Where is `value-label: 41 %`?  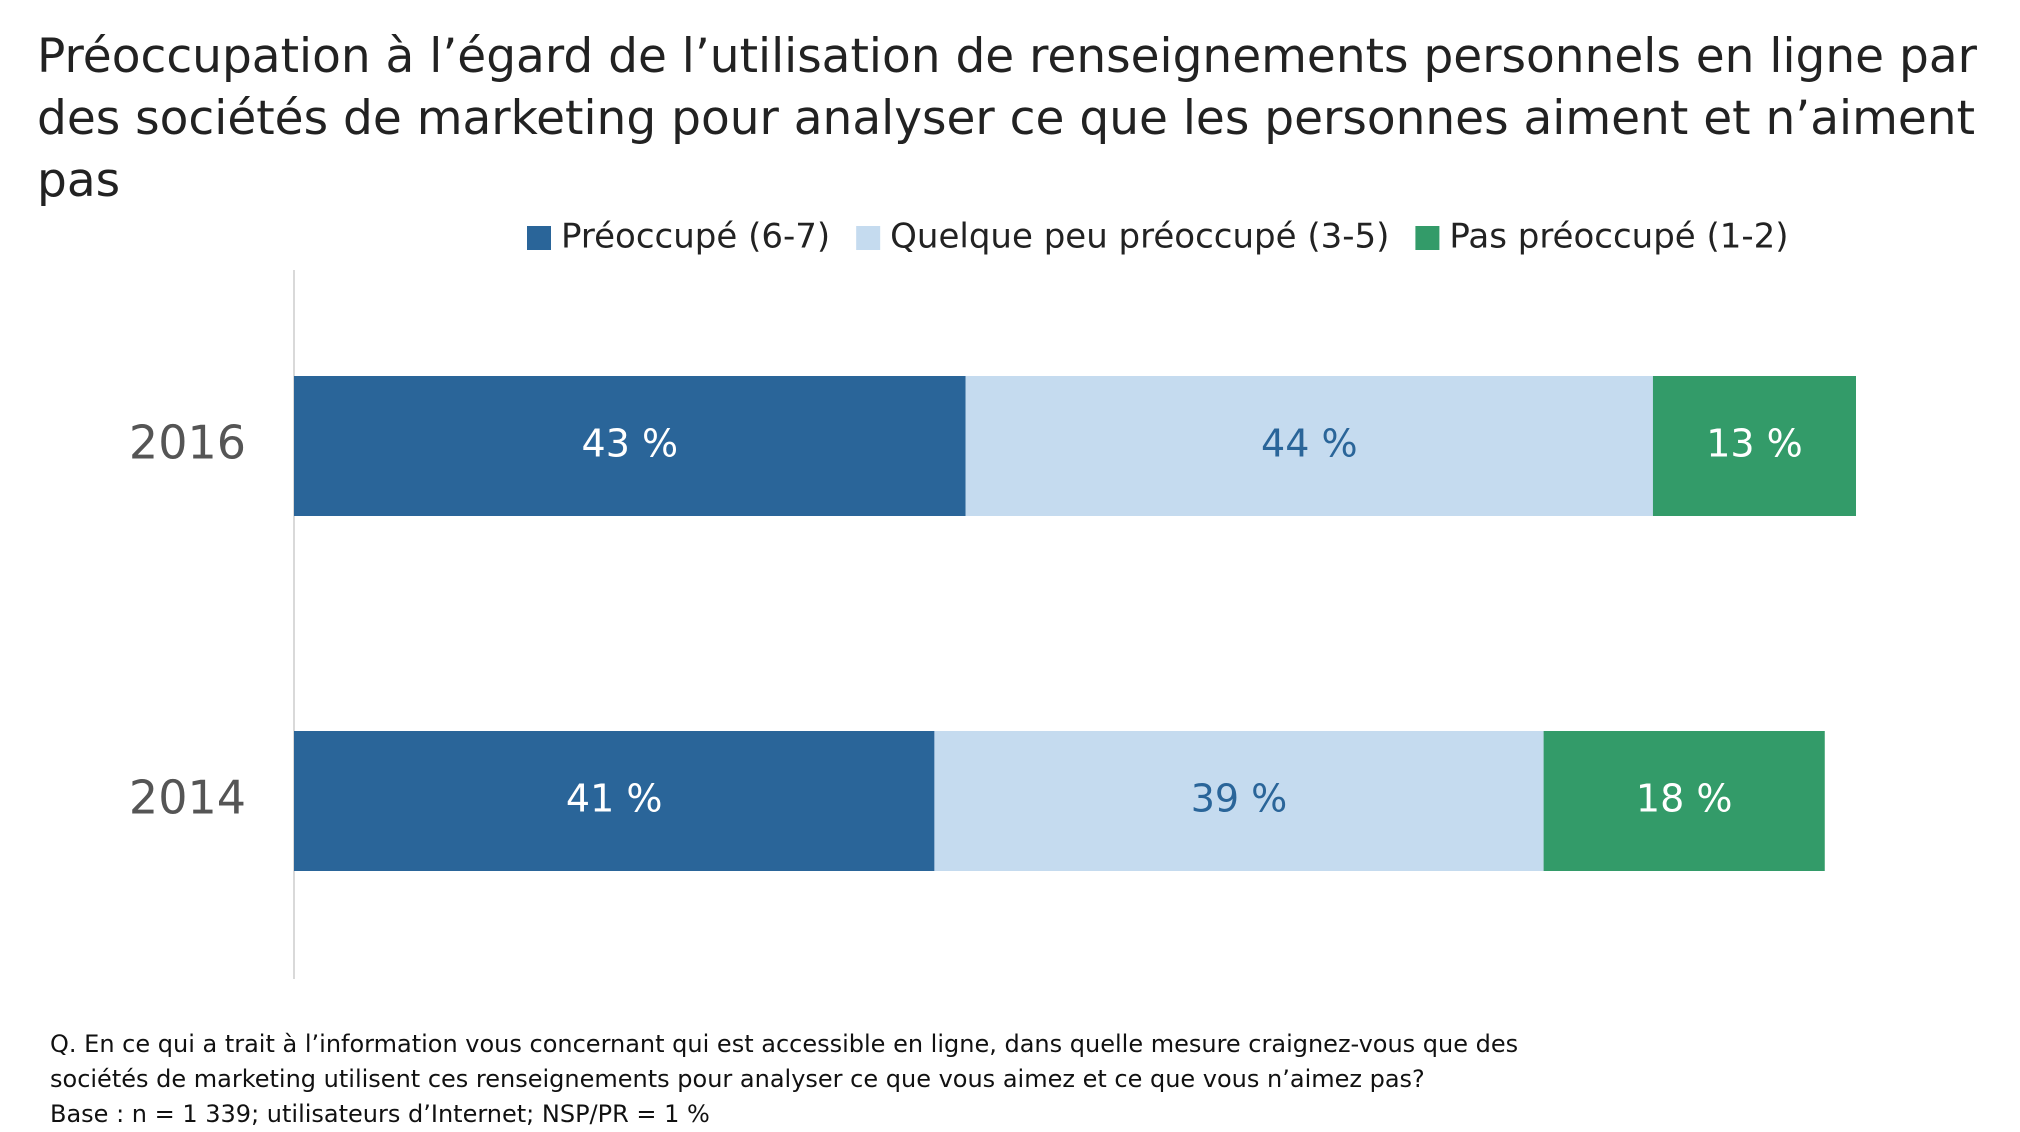 value-label: 41 % is located at coordinates (614, 799).